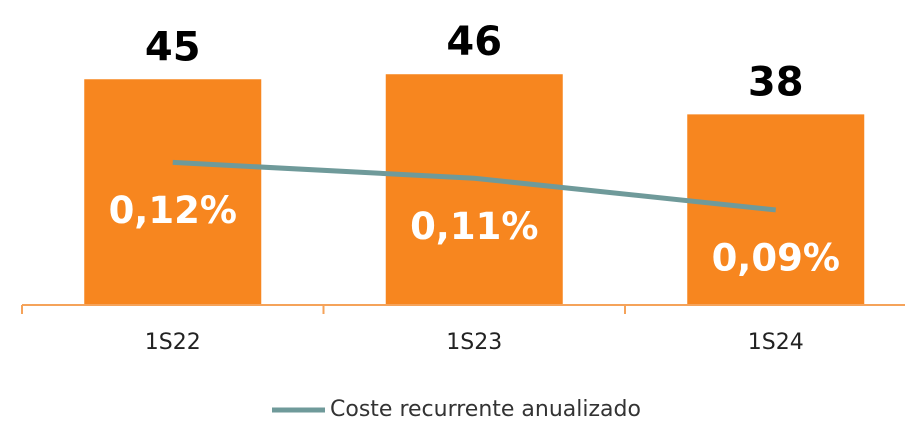 The height and width of the screenshot is (426, 907). Describe the element at coordinates (776, 257) in the screenshot. I see `line-value-label: 0,09%` at that location.